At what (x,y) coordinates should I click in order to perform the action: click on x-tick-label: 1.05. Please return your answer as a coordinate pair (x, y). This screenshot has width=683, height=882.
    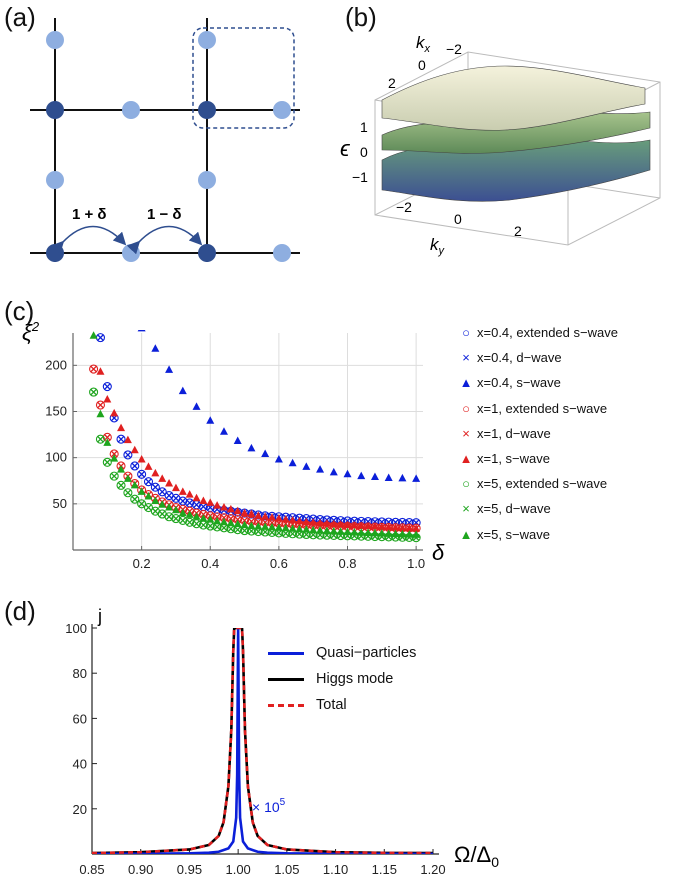
    Looking at the image, I should click on (286, 869).